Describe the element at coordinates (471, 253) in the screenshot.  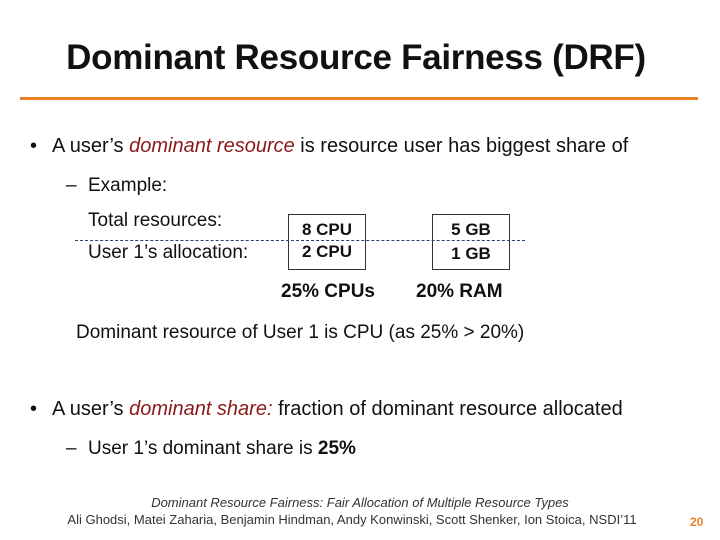
I see `memory-user: 1 GB` at that location.